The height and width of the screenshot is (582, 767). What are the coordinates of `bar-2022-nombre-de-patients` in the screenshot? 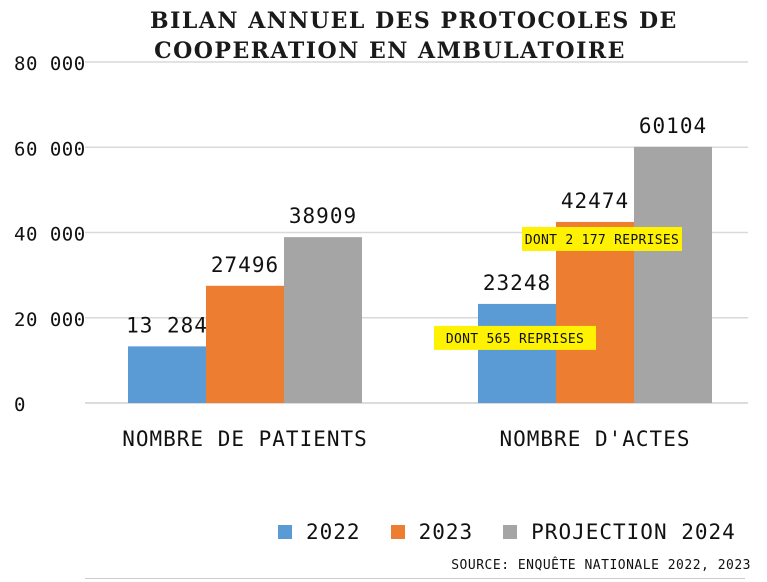 It's located at (167, 374).